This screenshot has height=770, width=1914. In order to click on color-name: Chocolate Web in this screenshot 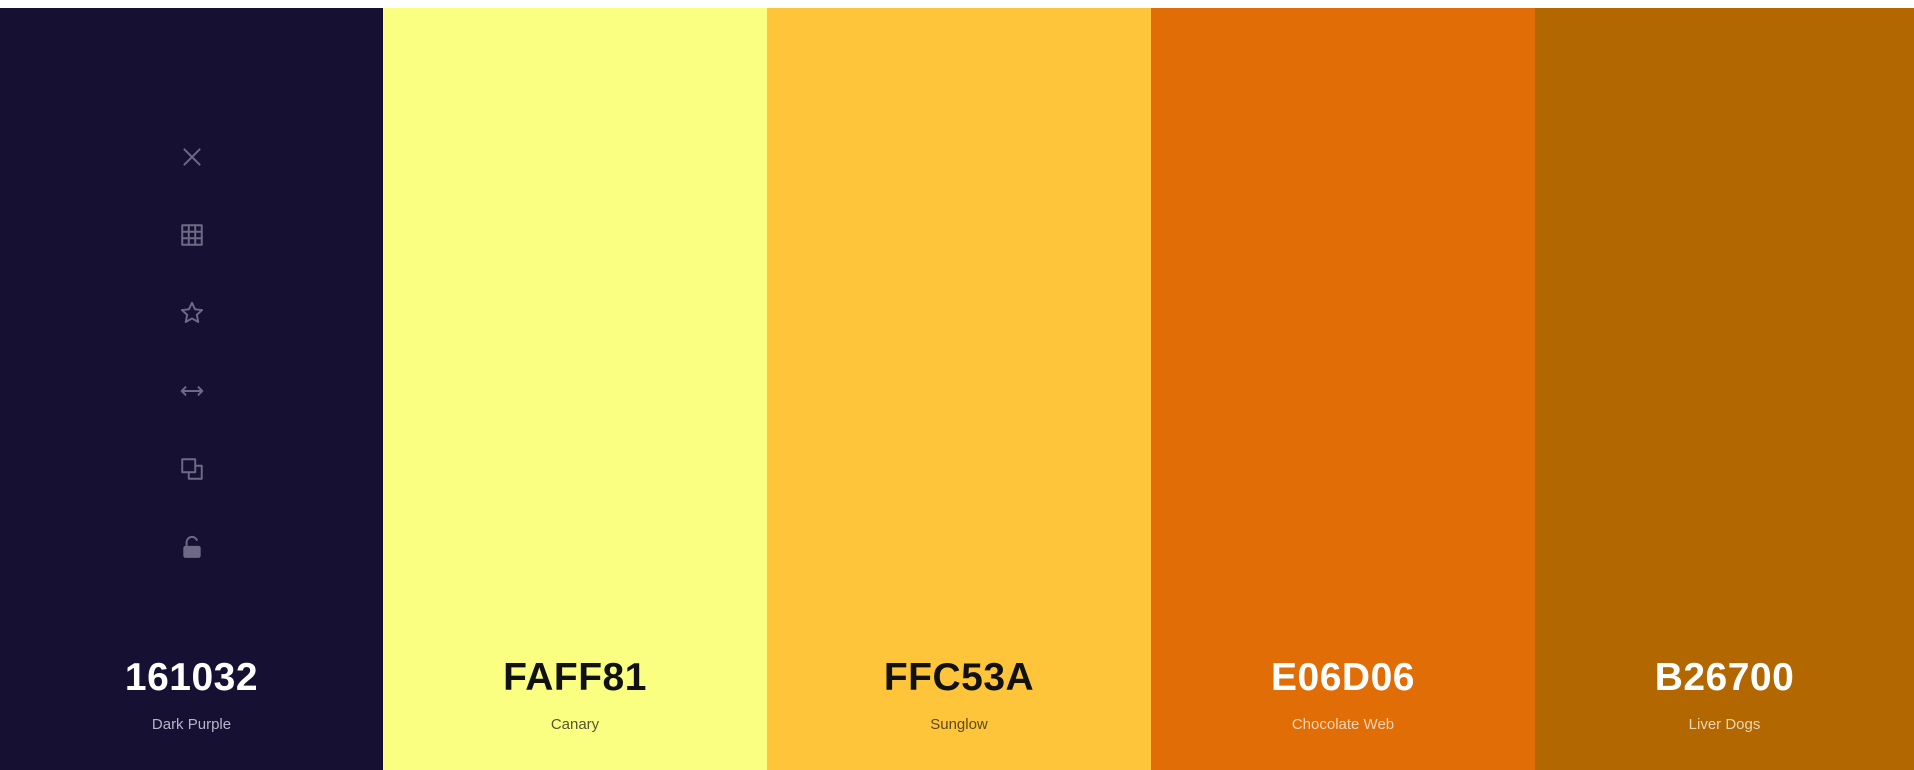, I will do `click(1343, 724)`.